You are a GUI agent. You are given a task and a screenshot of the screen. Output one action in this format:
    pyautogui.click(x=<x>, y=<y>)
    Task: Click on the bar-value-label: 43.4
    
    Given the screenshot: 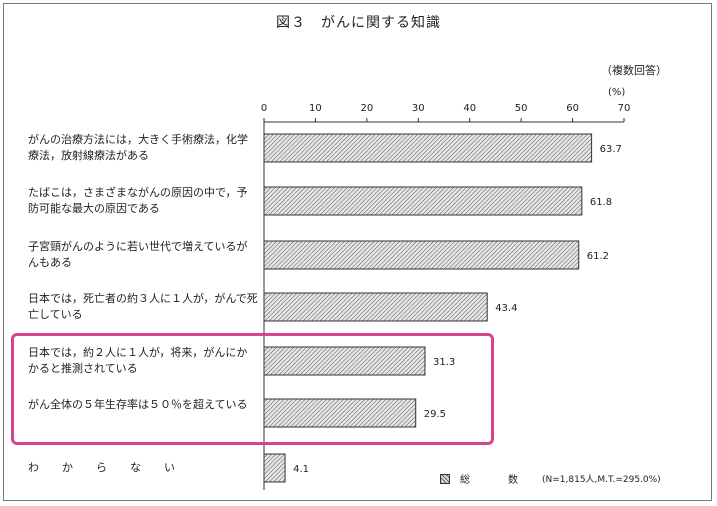 What is the action you would take?
    pyautogui.click(x=506, y=308)
    